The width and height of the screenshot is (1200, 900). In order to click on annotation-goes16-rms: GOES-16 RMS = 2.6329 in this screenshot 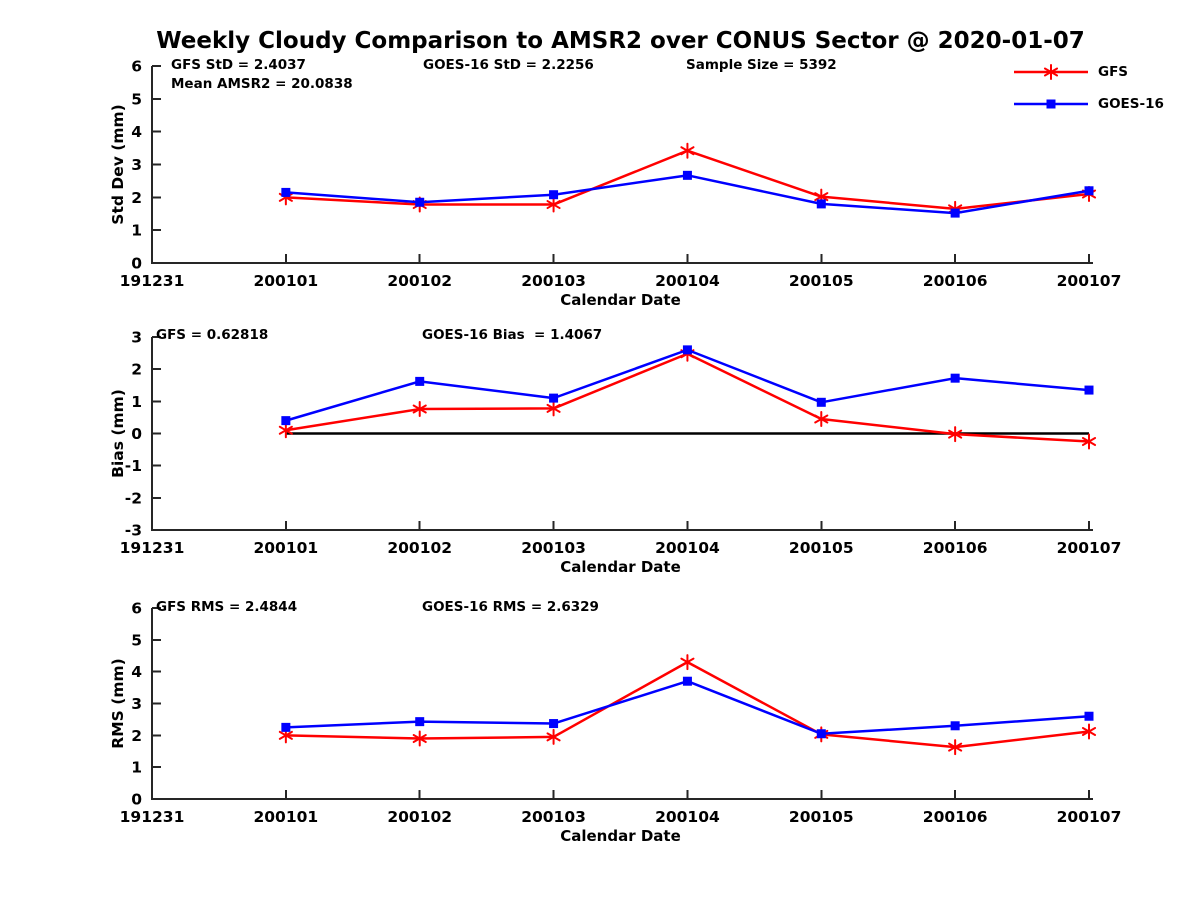, I will do `click(510, 607)`.